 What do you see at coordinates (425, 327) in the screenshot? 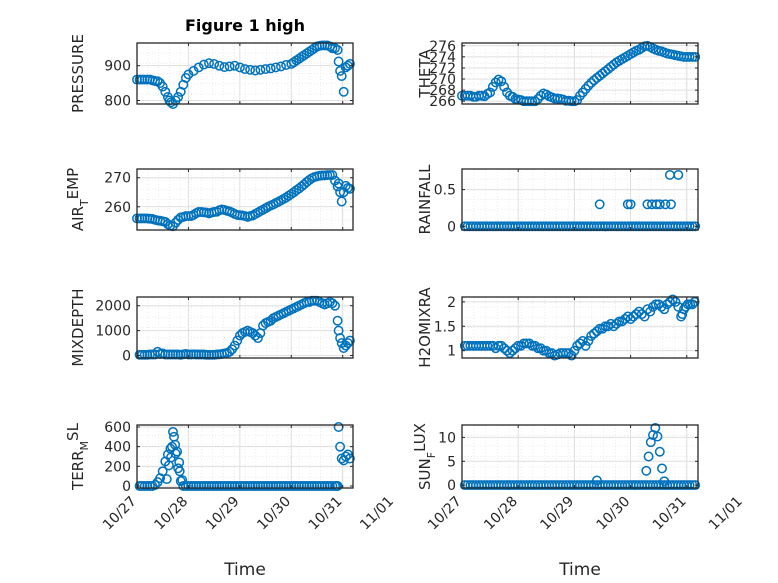
I see `y-axis-label: H2OMIXRA` at bounding box center [425, 327].